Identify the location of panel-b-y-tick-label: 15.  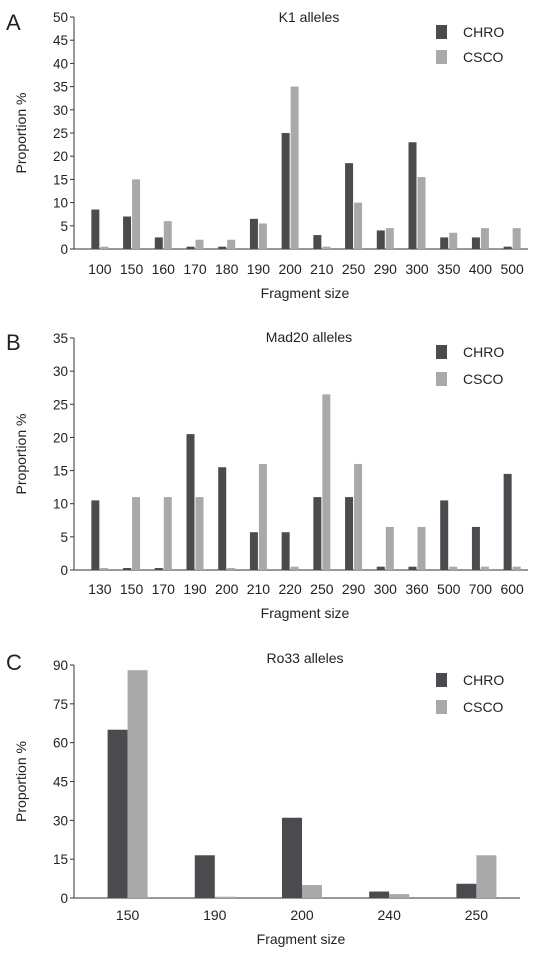
(60, 471).